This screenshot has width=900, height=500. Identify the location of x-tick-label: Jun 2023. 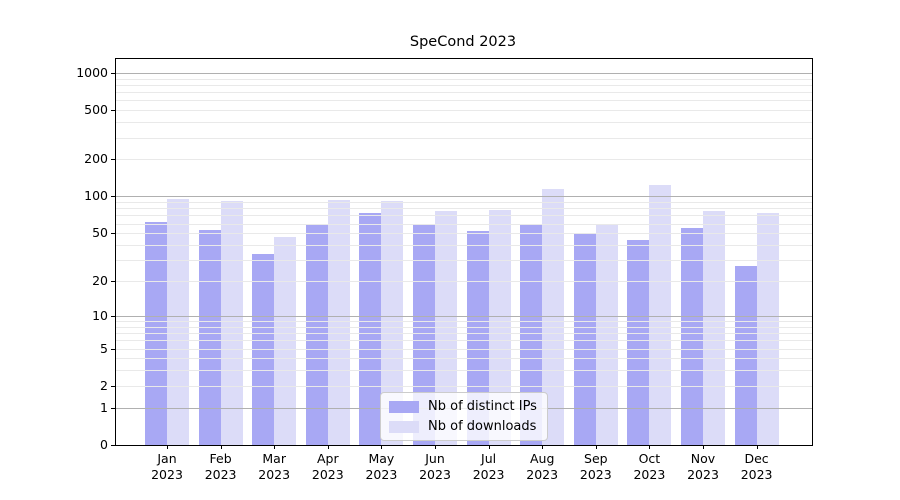
(435, 466).